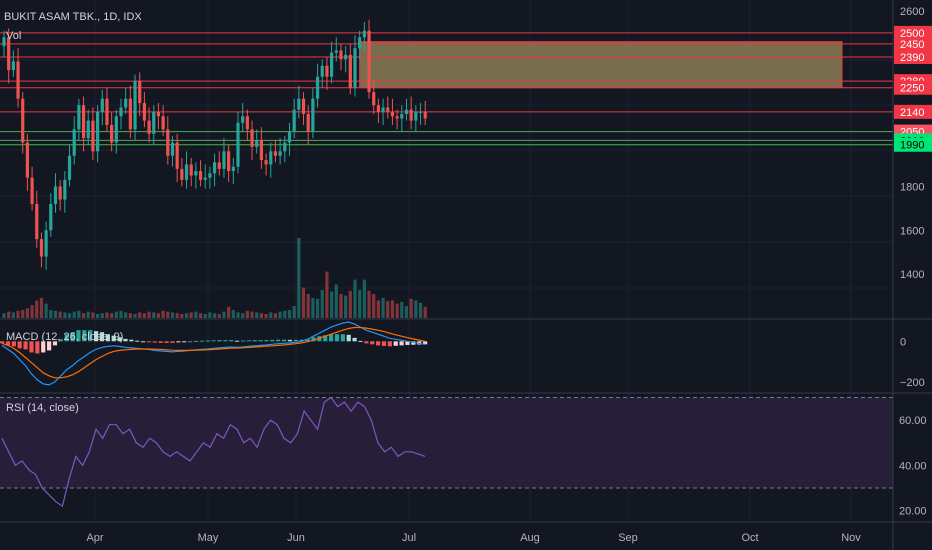 The image size is (932, 550). I want to click on macd-histogram-bar, so click(2, 342).